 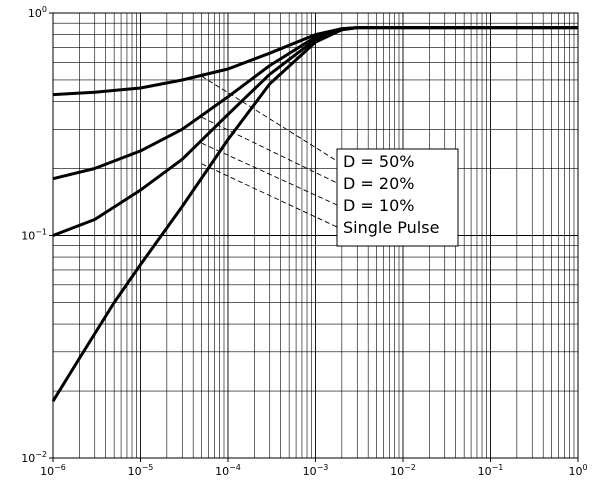 I want to click on x-tick-label: 10⁻³, so click(x=316, y=470).